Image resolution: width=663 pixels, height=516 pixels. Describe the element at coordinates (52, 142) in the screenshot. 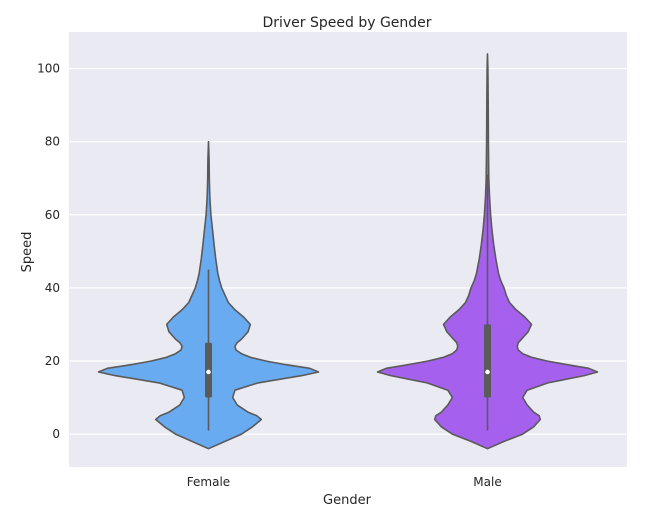

I see `y-tick-label: 80` at that location.